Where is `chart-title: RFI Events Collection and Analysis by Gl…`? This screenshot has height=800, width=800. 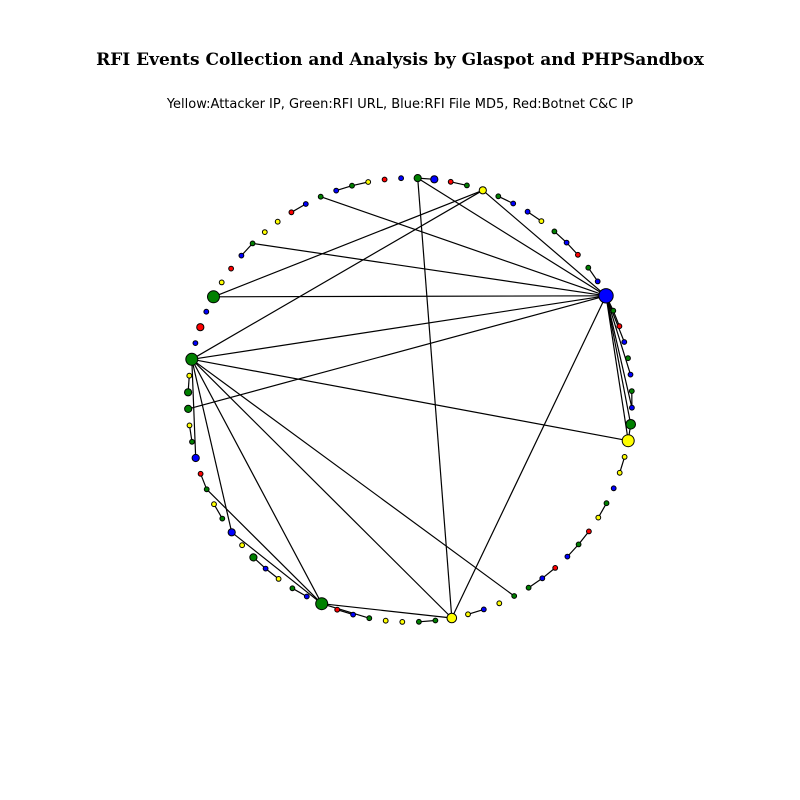
chart-title: RFI Events Collection and Analysis by Gl… is located at coordinates (400, 60).